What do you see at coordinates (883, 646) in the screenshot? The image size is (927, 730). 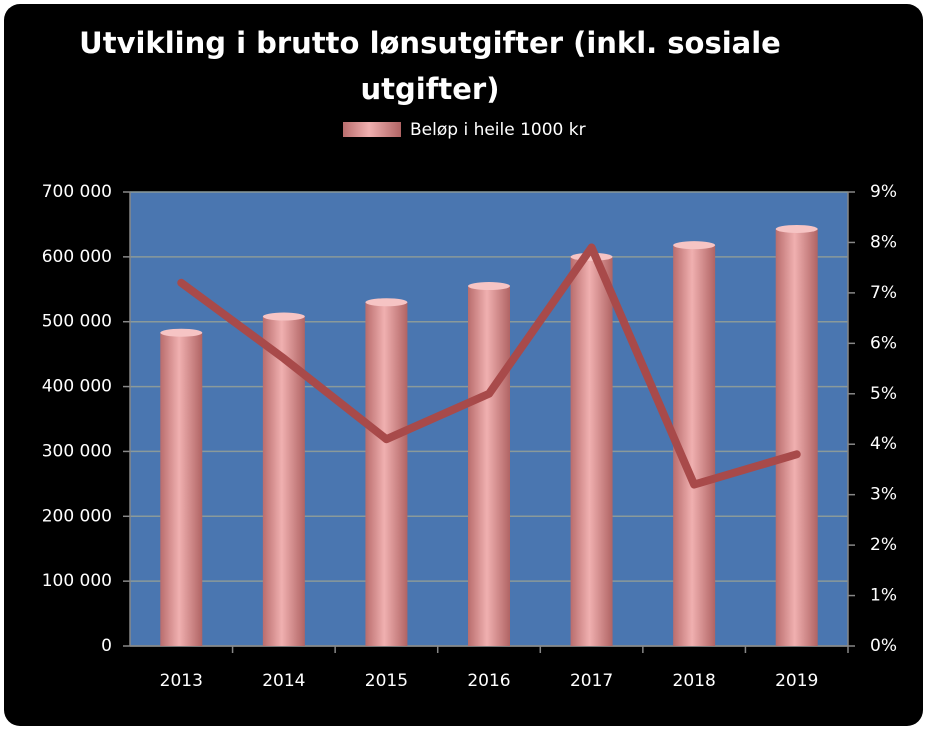 I see `y2-tick-label: 0%` at bounding box center [883, 646].